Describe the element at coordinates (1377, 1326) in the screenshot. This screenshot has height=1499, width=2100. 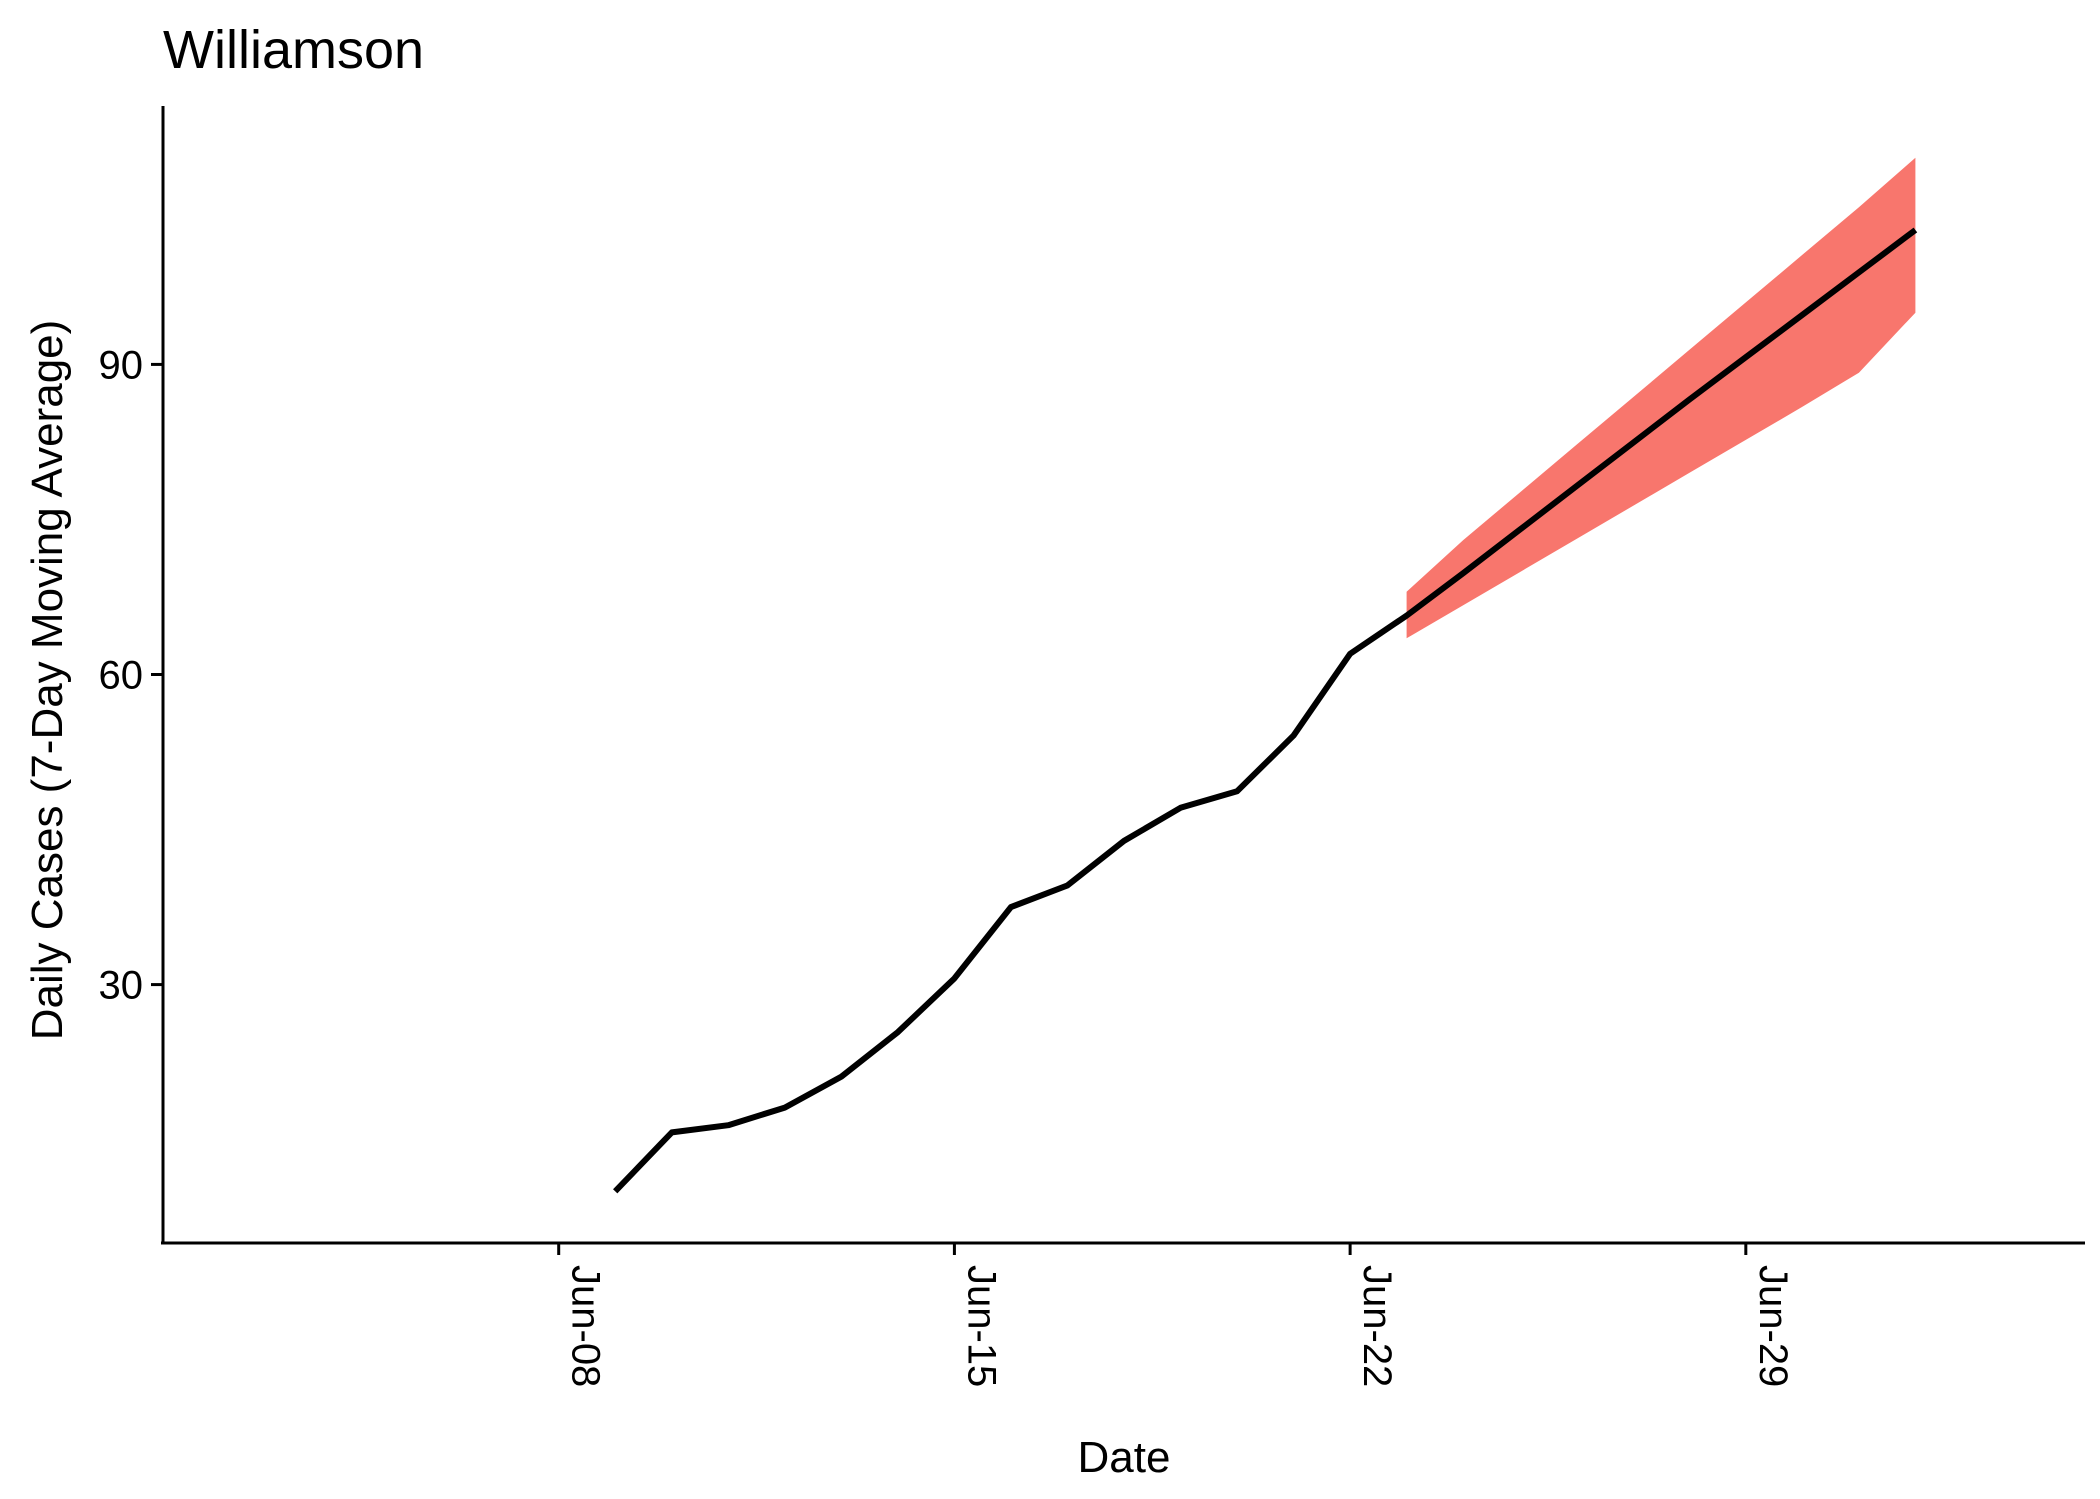
I see `x-tick-label: Jun-22` at that location.